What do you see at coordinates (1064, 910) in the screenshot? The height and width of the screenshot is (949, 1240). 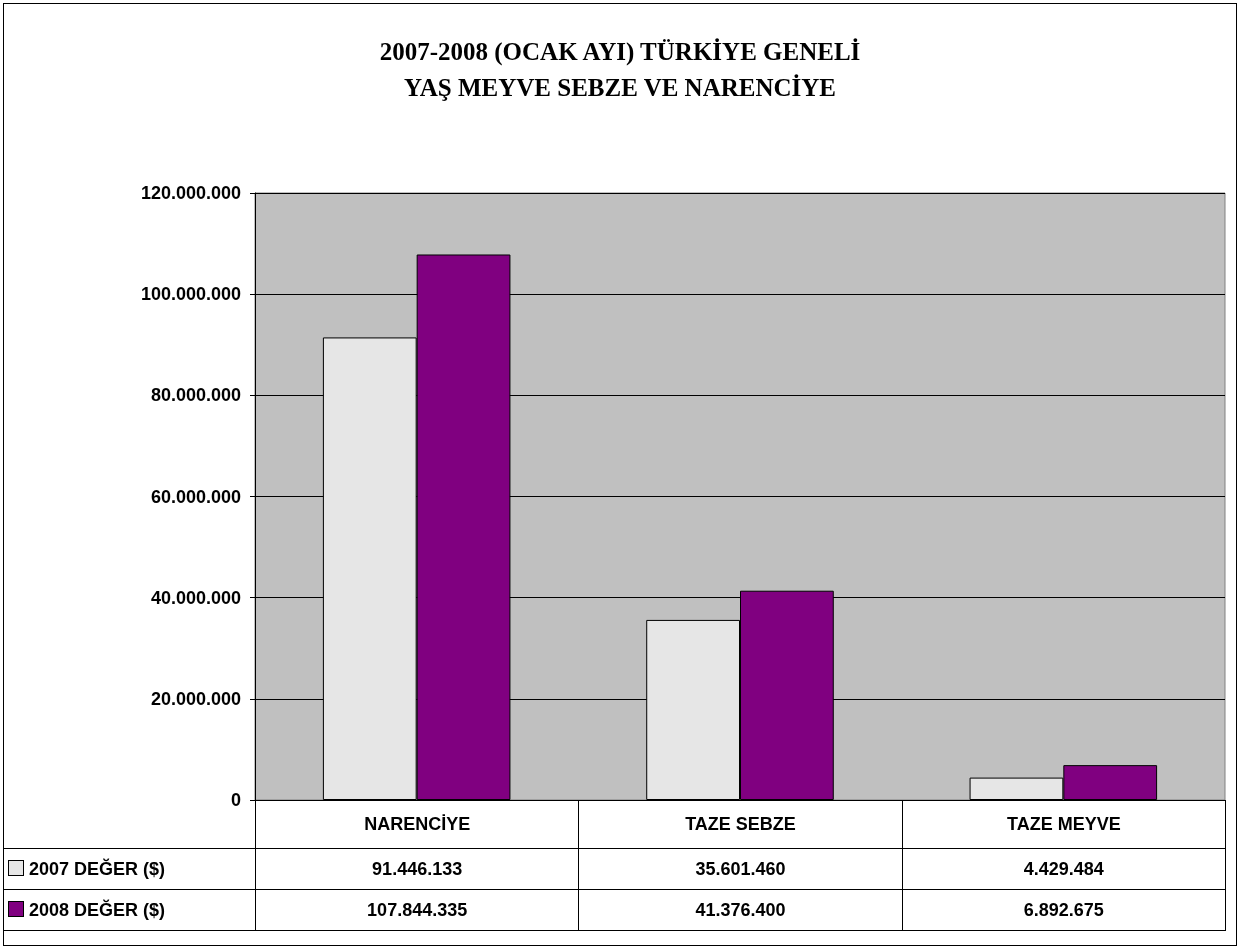 I see `data-label: 6.892.675` at bounding box center [1064, 910].